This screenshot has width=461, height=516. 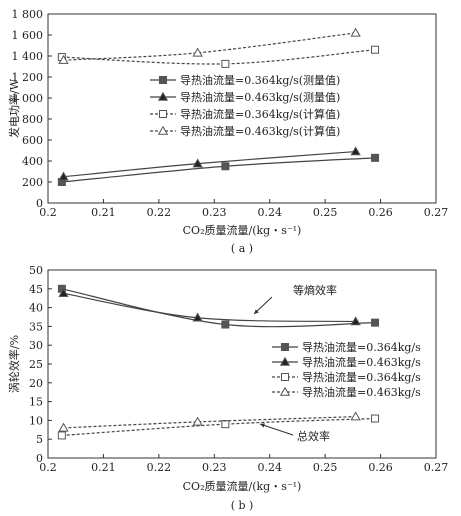 I want to click on y-tick-label: 30, so click(x=36, y=345).